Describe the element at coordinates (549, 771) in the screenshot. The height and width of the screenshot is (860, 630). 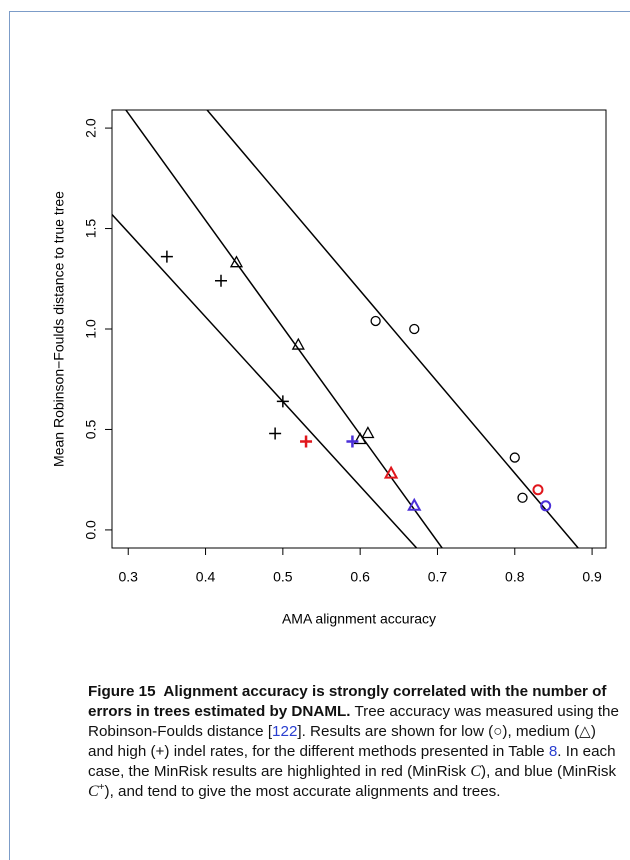
I see `caption-text: ), and blue (MinRisk` at that location.